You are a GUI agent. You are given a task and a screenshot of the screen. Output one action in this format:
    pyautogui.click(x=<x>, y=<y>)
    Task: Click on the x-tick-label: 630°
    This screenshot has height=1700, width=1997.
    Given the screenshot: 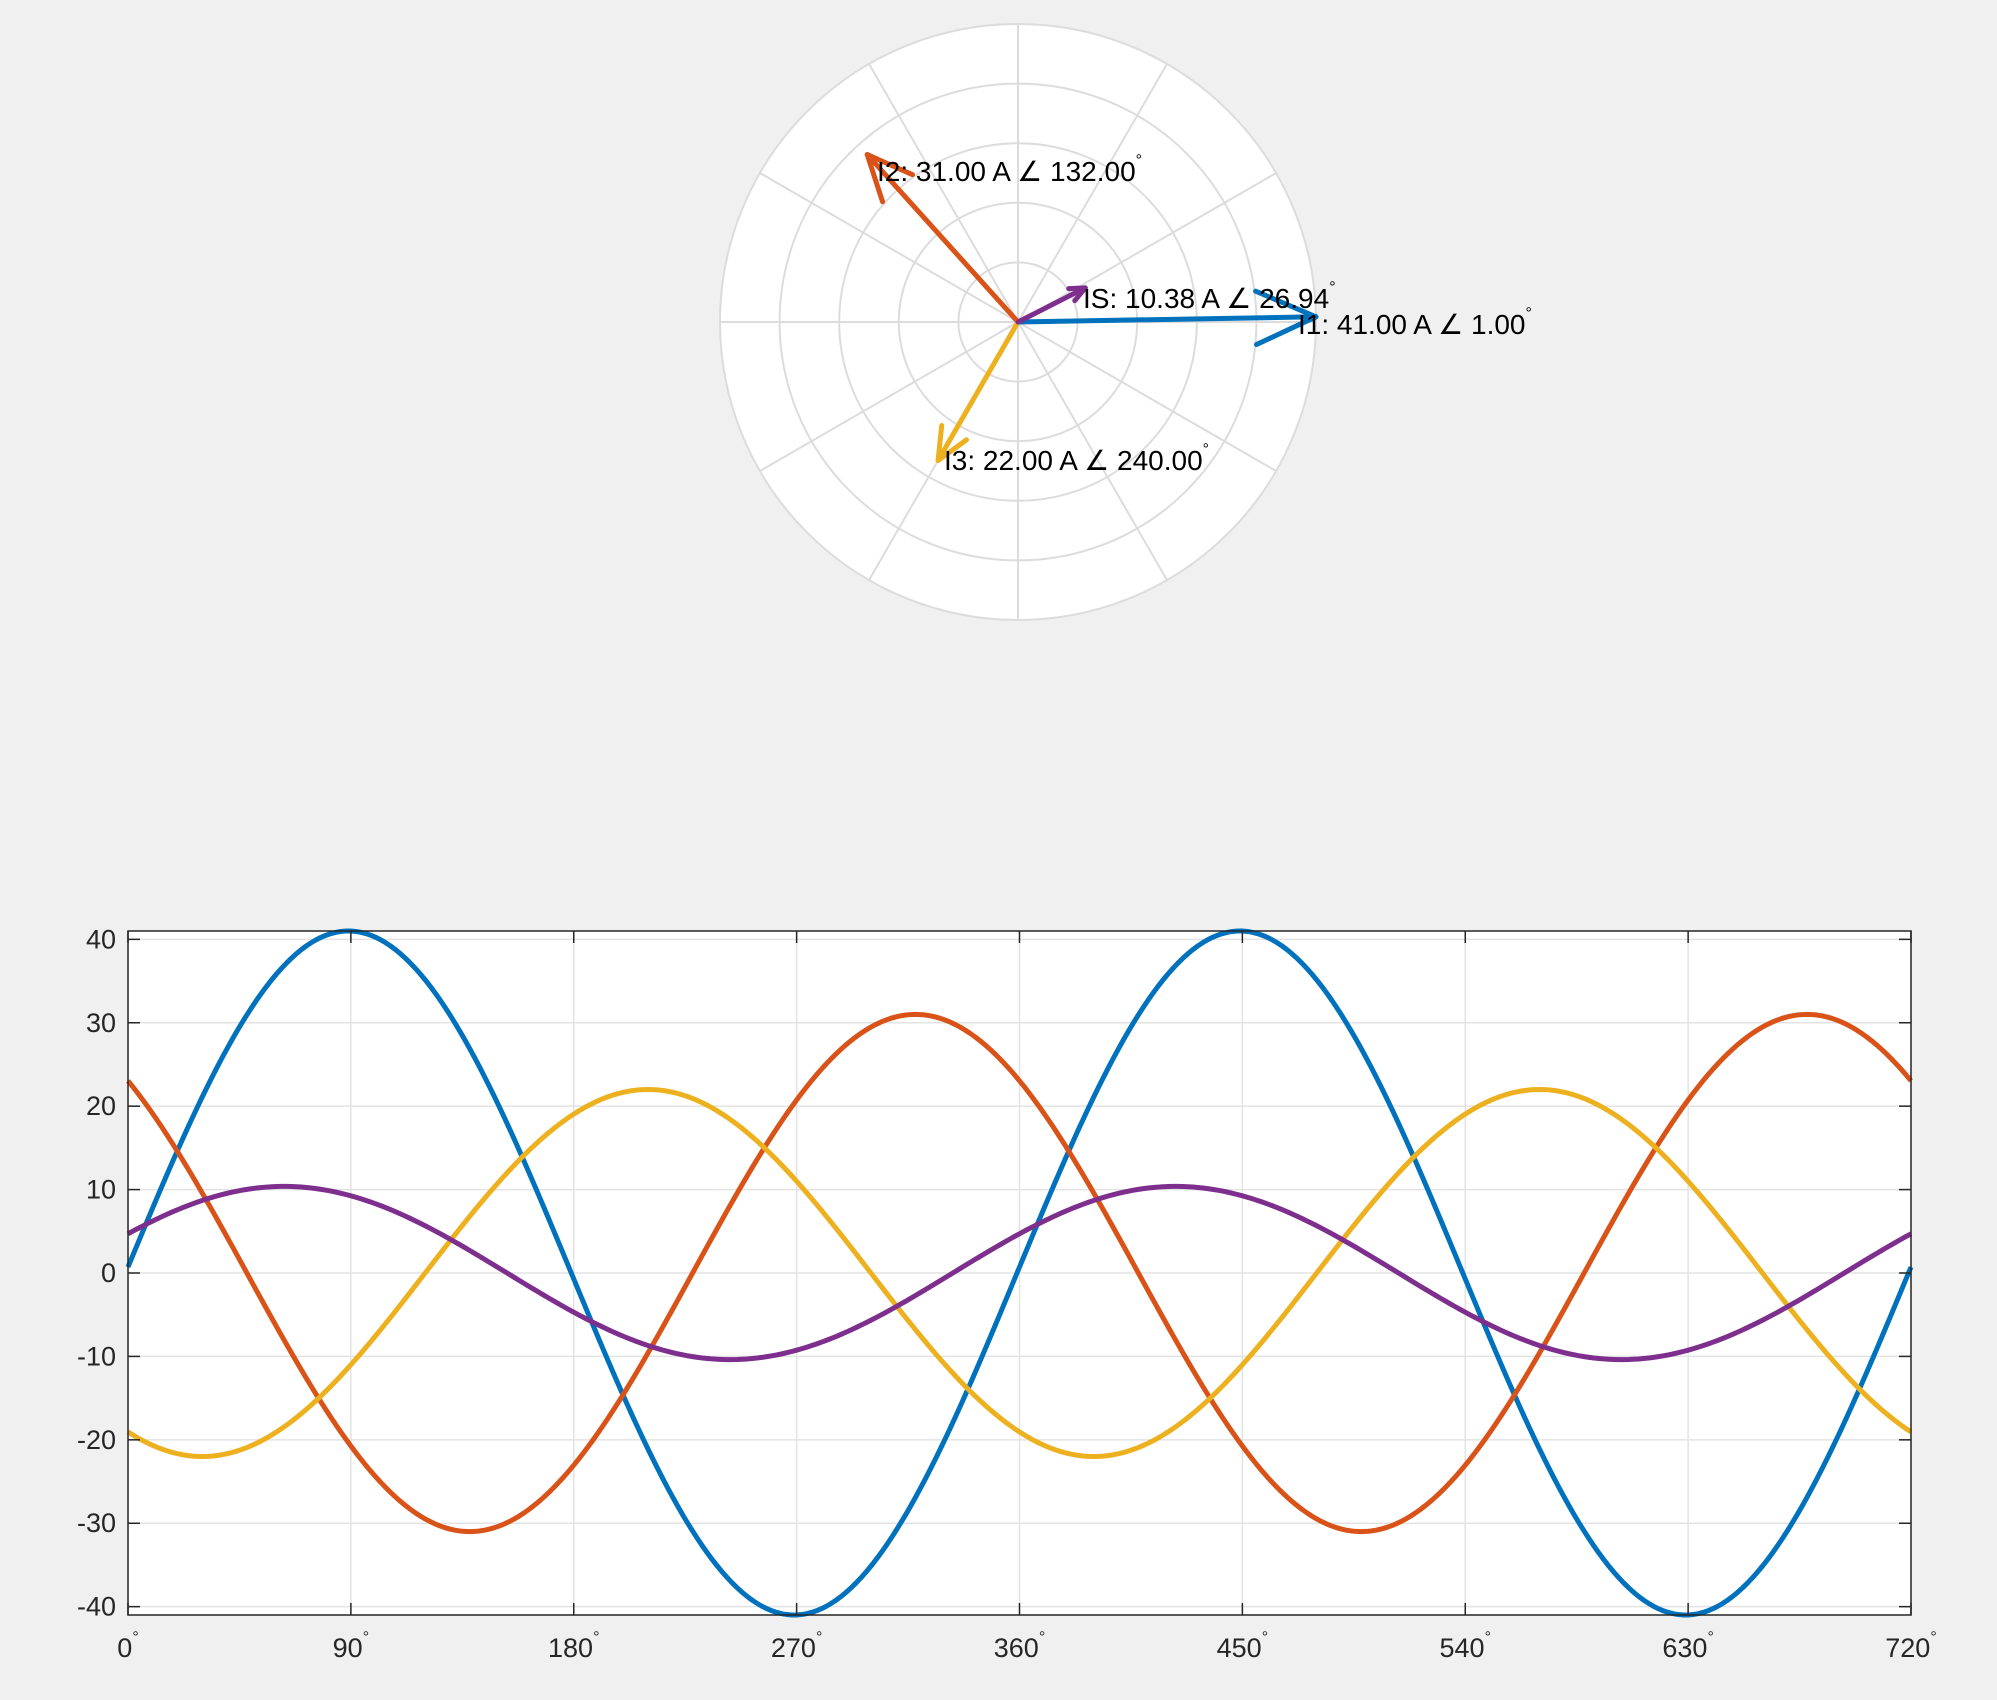 What is the action you would take?
    pyautogui.click(x=1687, y=1646)
    